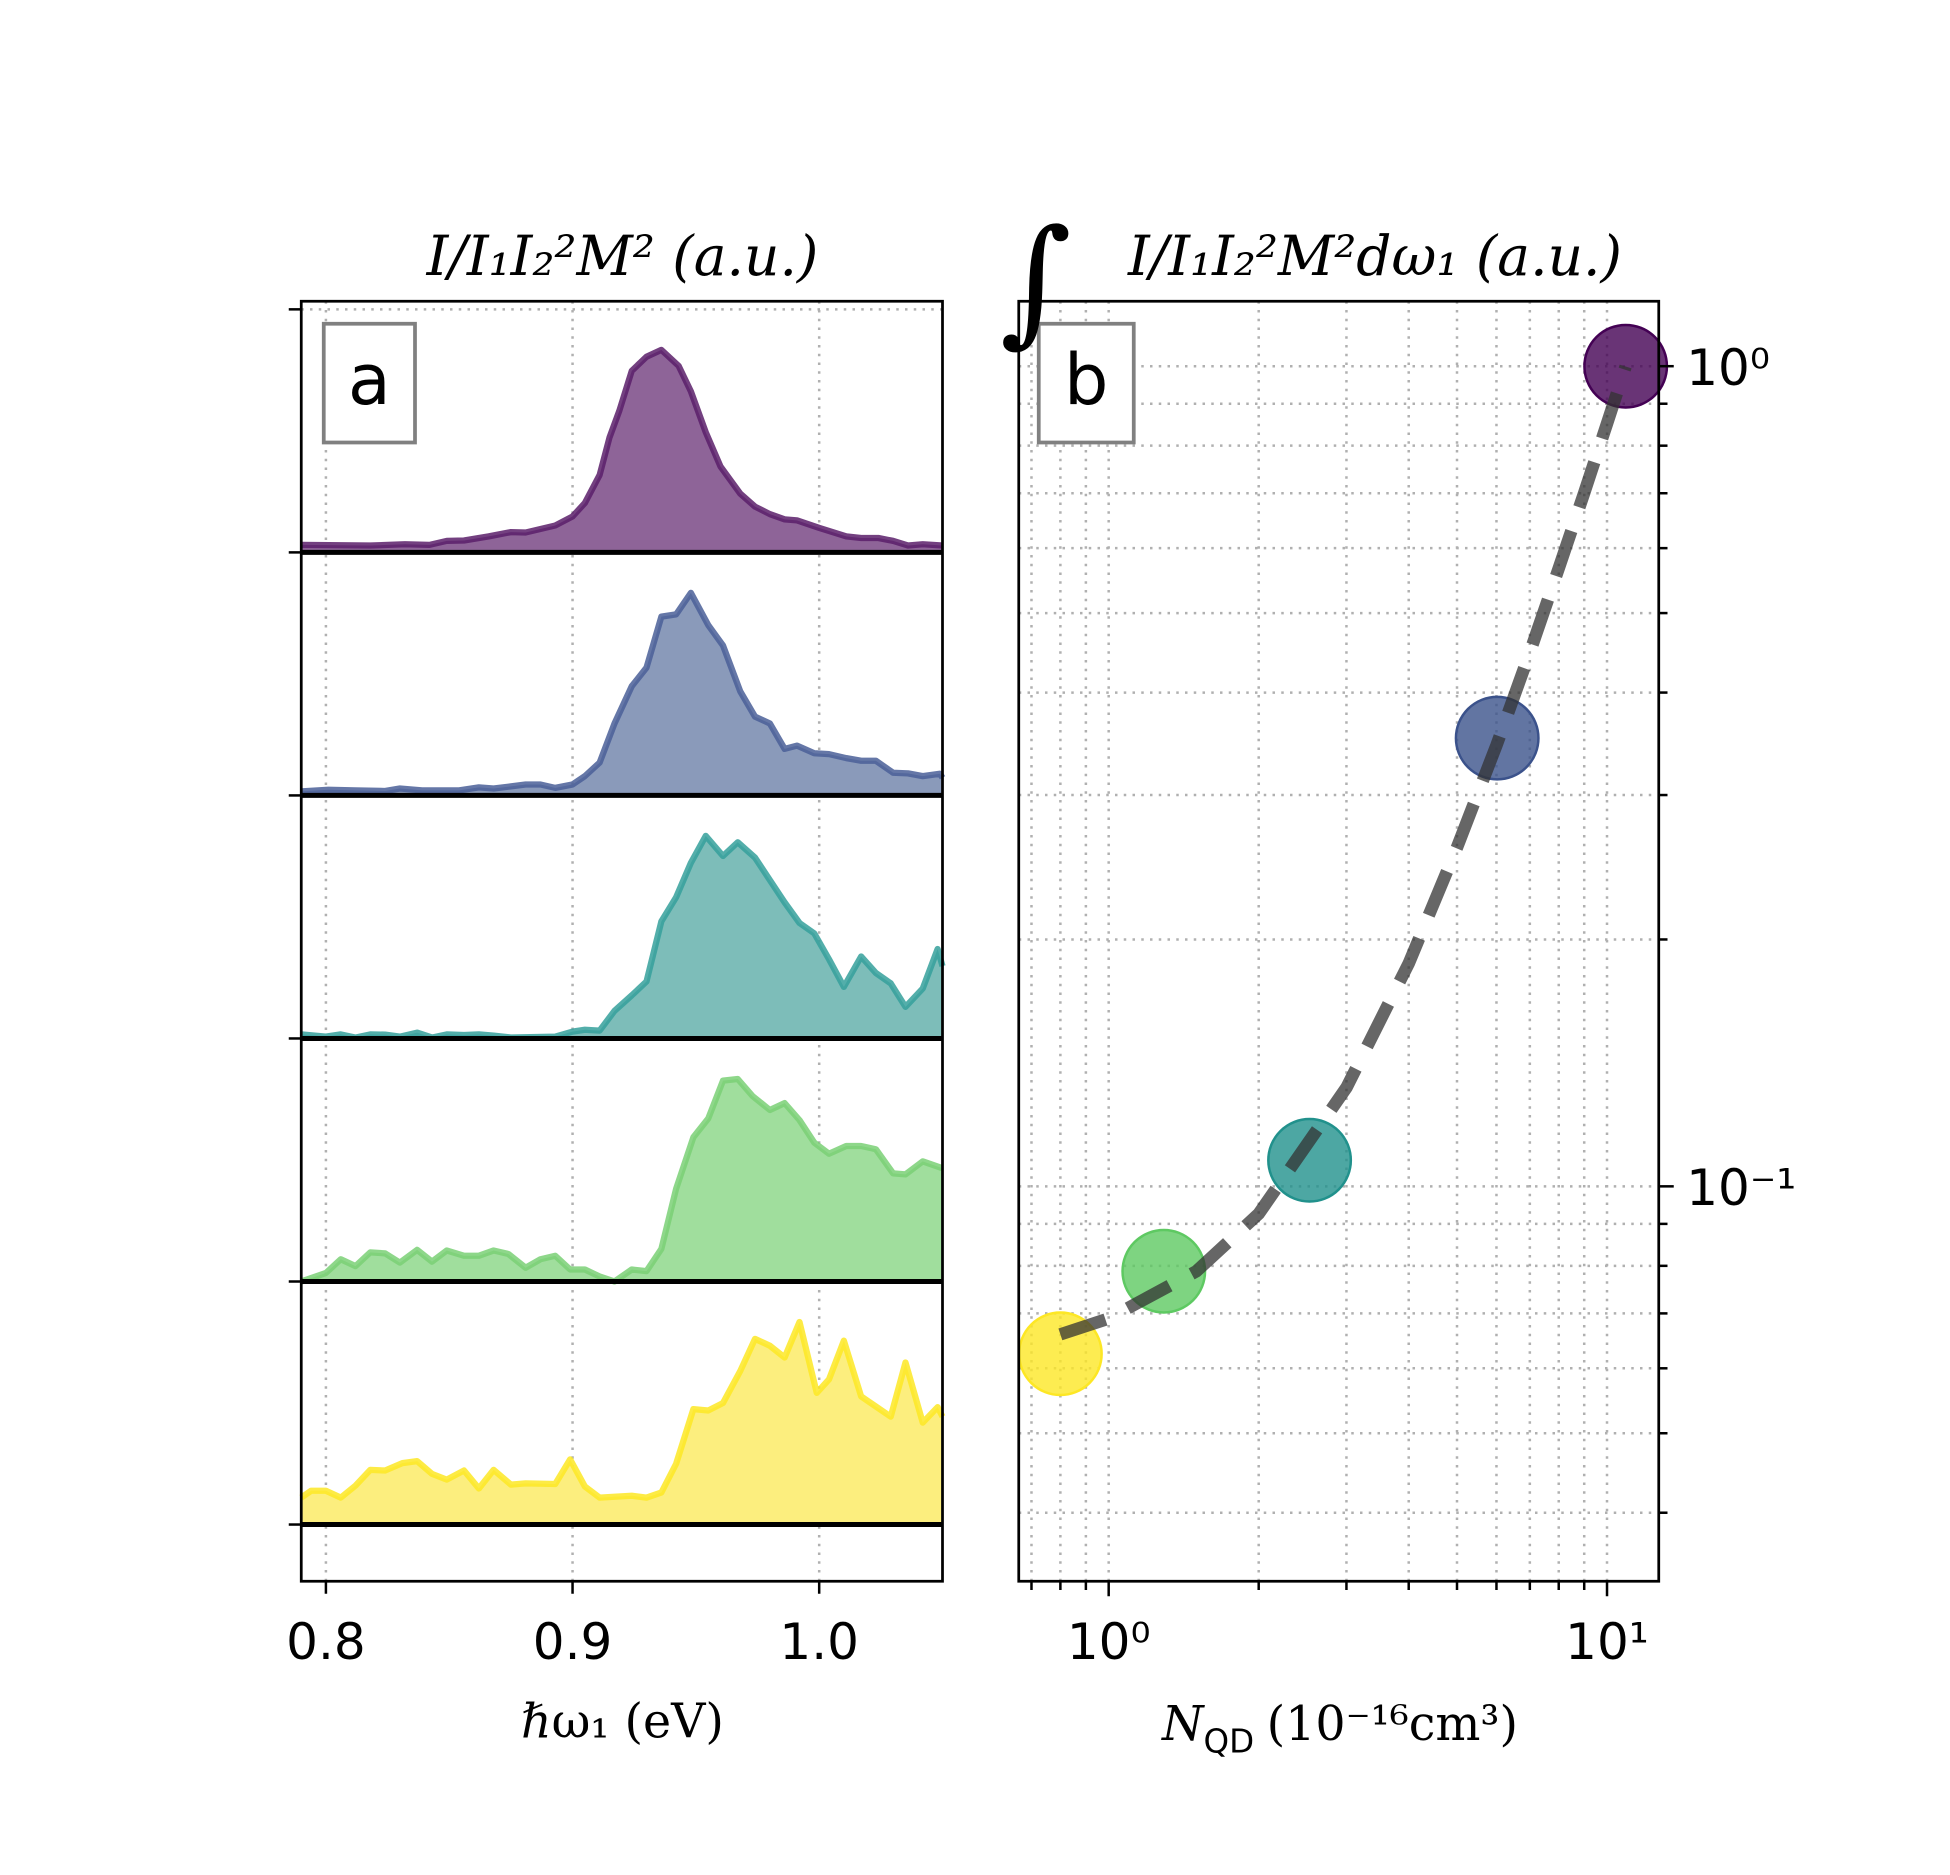  Describe the element at coordinates (1607, 1642) in the screenshot. I see `x-tick-label: 10¹` at that location.